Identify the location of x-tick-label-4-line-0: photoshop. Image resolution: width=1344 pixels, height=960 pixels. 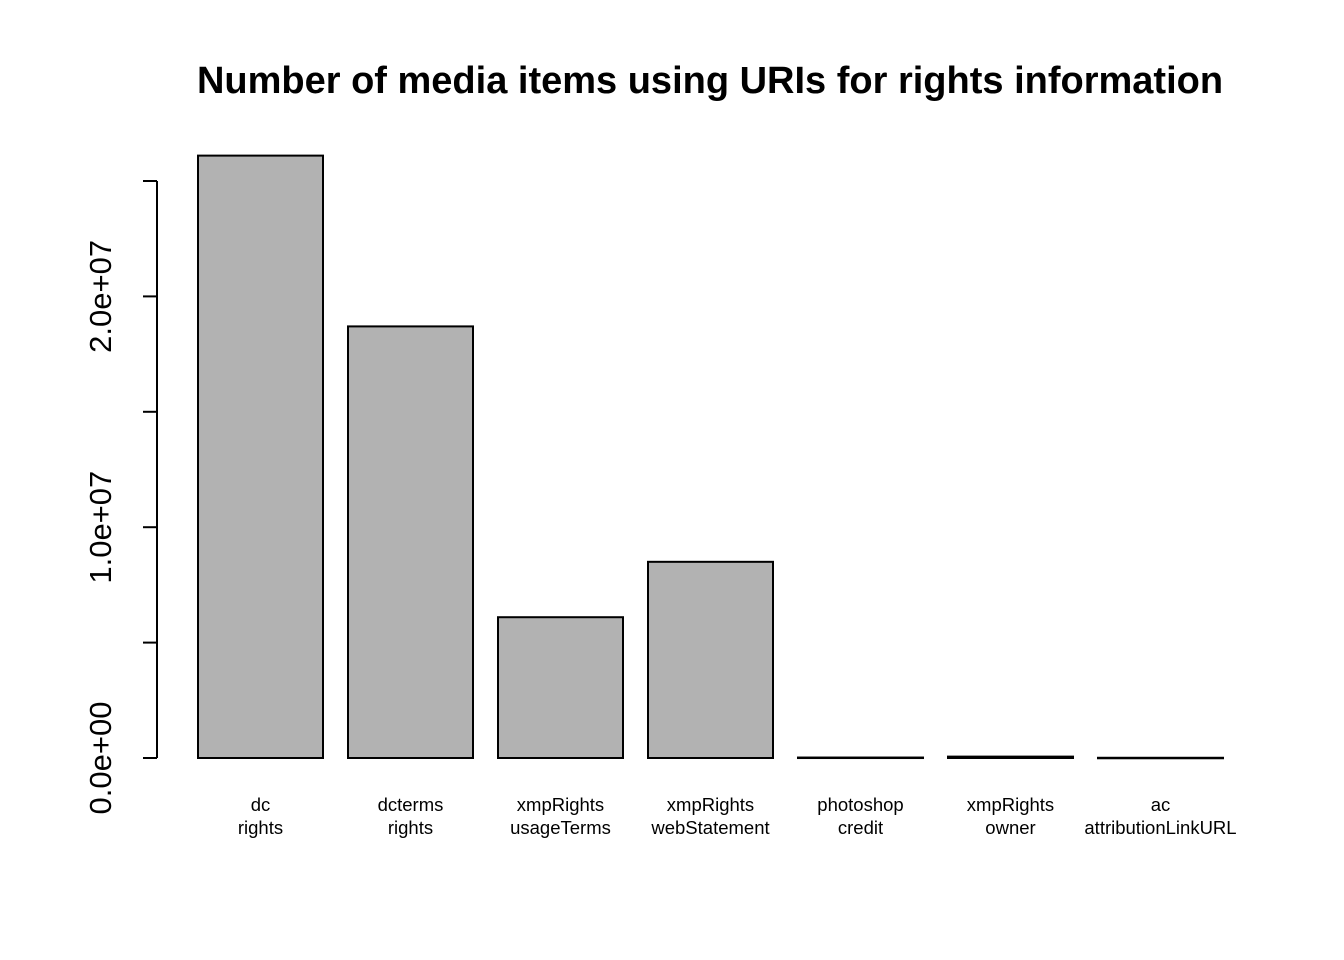
(860, 804).